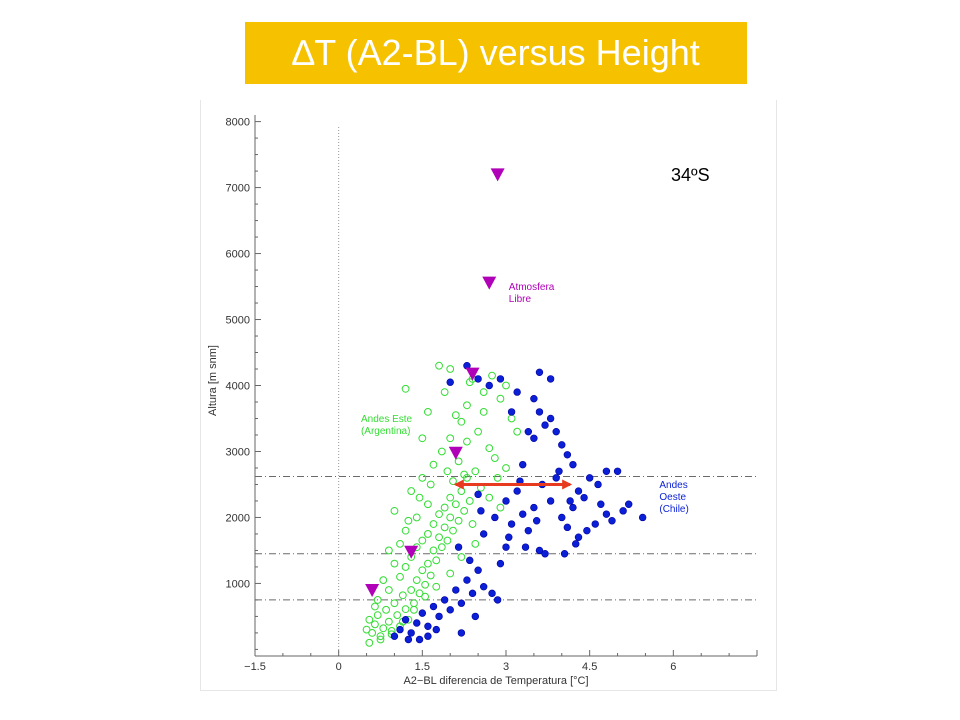 The width and height of the screenshot is (960, 720). I want to click on x-tick-label: 6, so click(673, 667).